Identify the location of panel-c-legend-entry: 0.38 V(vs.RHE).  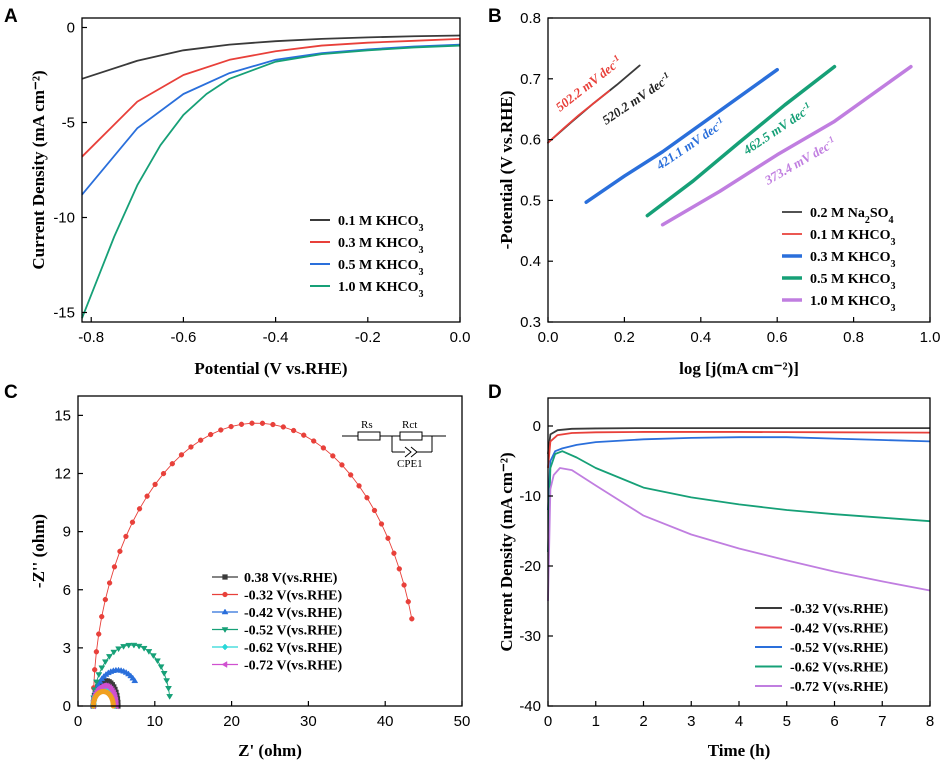
(291, 578).